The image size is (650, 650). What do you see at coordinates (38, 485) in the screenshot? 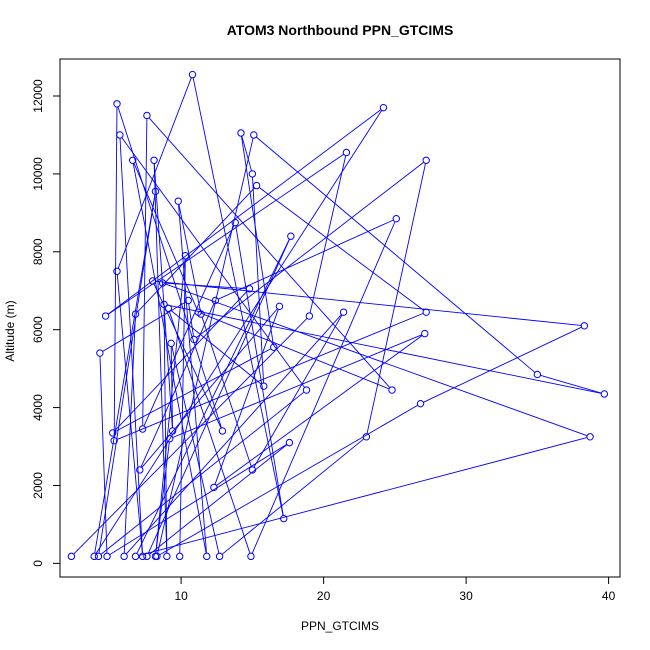
I see `y-tick-label: 2000` at bounding box center [38, 485].